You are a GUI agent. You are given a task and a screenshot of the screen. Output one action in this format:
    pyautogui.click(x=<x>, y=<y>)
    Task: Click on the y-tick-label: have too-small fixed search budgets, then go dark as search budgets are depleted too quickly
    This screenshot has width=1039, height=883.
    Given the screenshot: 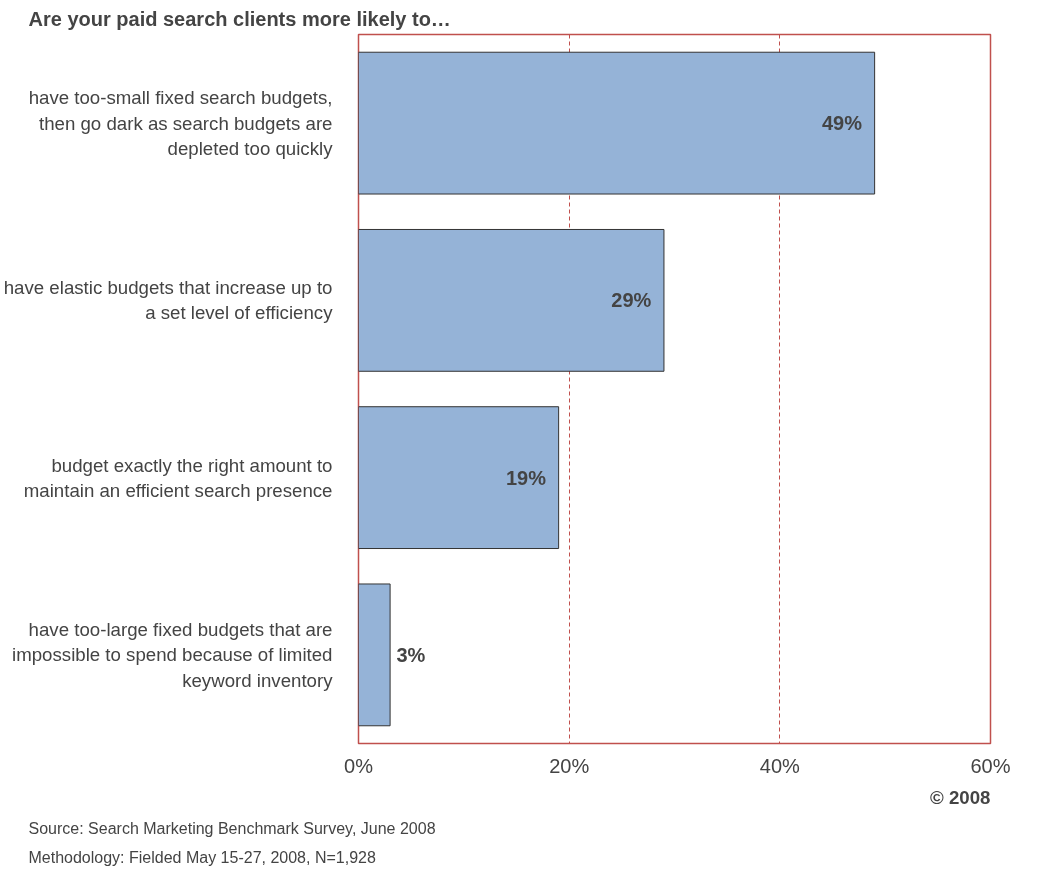 What is the action you would take?
    pyautogui.click(x=181, y=123)
    